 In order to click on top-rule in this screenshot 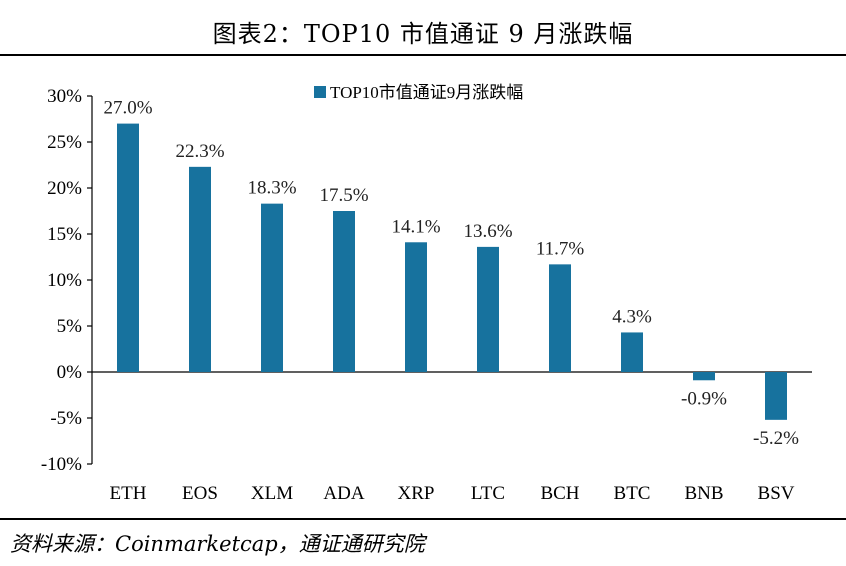, I will do `click(423, 55)`.